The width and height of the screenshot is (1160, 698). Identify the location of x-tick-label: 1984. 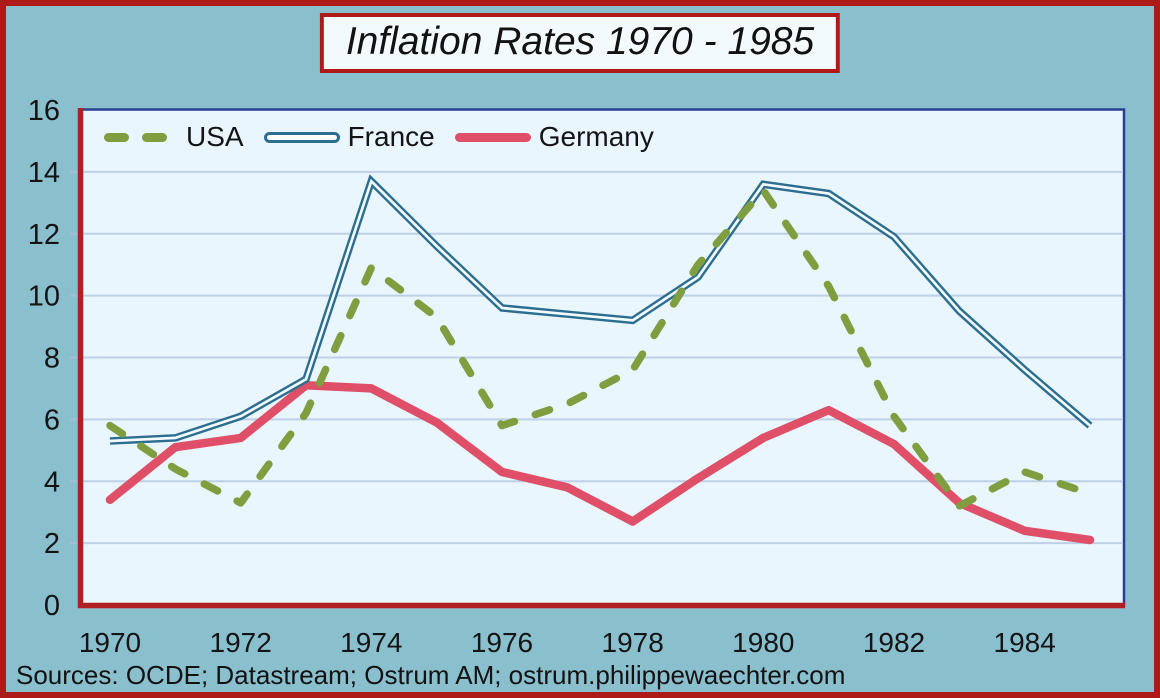
(1025, 642).